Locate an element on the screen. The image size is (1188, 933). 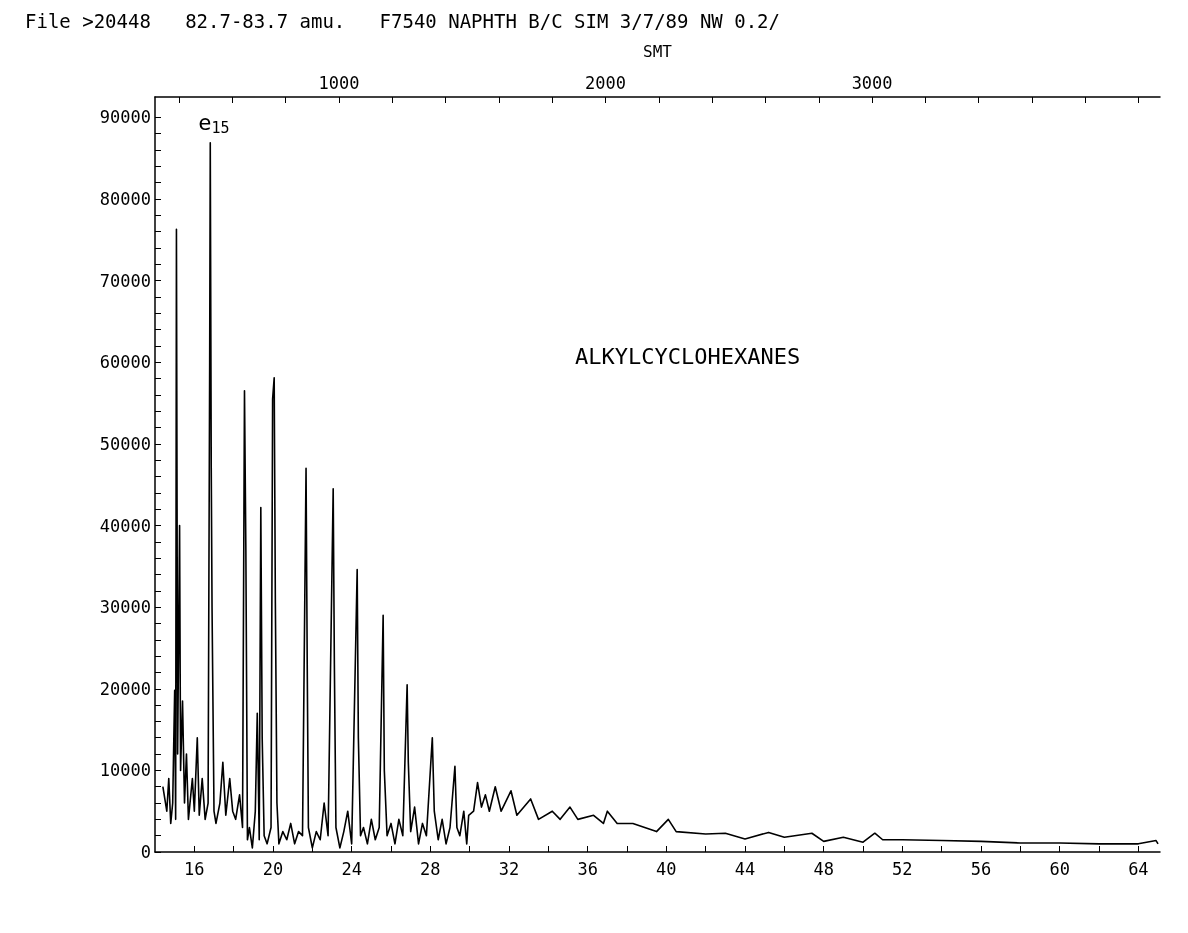
y-tick-label: 0 is located at coordinates (145, 852).